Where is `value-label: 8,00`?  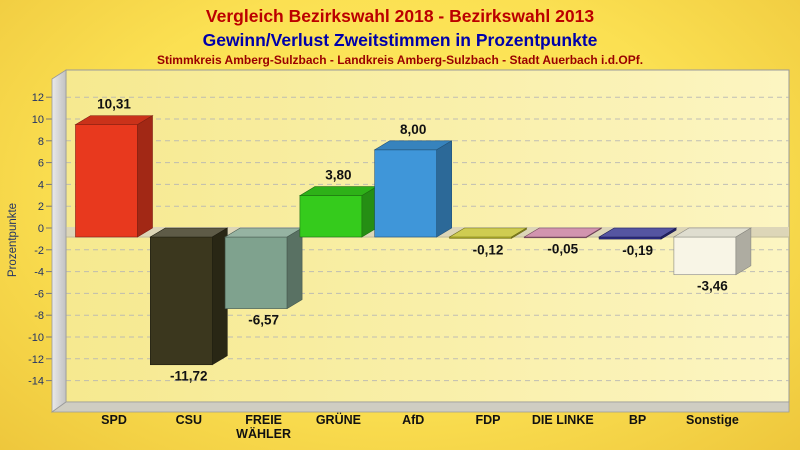 value-label: 8,00 is located at coordinates (413, 129).